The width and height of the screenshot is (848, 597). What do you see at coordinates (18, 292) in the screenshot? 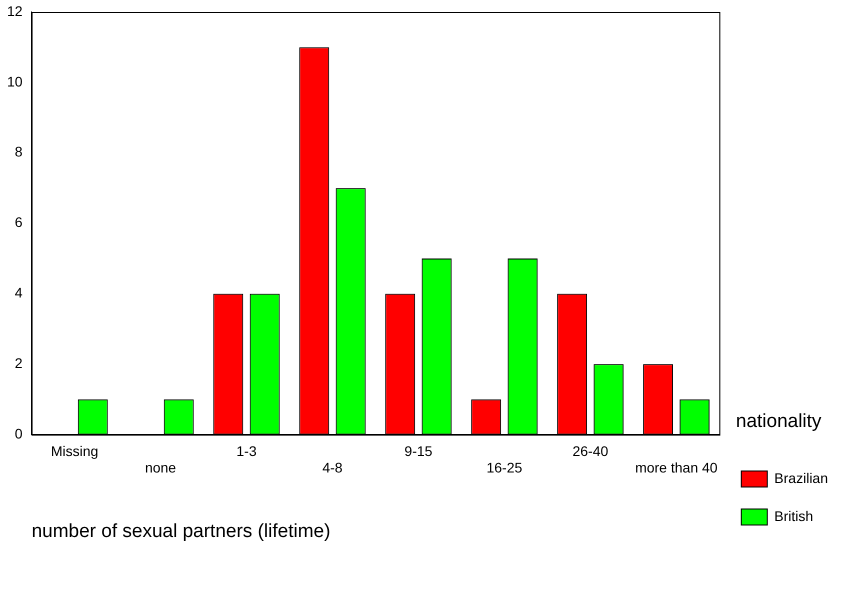
I see `y-tick-label: 4` at bounding box center [18, 292].